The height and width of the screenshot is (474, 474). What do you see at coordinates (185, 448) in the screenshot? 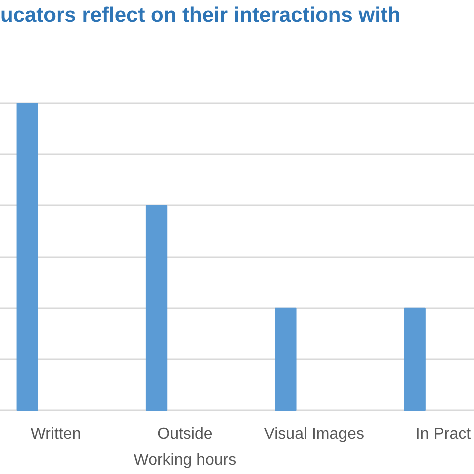
I see `x-tick-label: Outside Working hours` at bounding box center [185, 448].